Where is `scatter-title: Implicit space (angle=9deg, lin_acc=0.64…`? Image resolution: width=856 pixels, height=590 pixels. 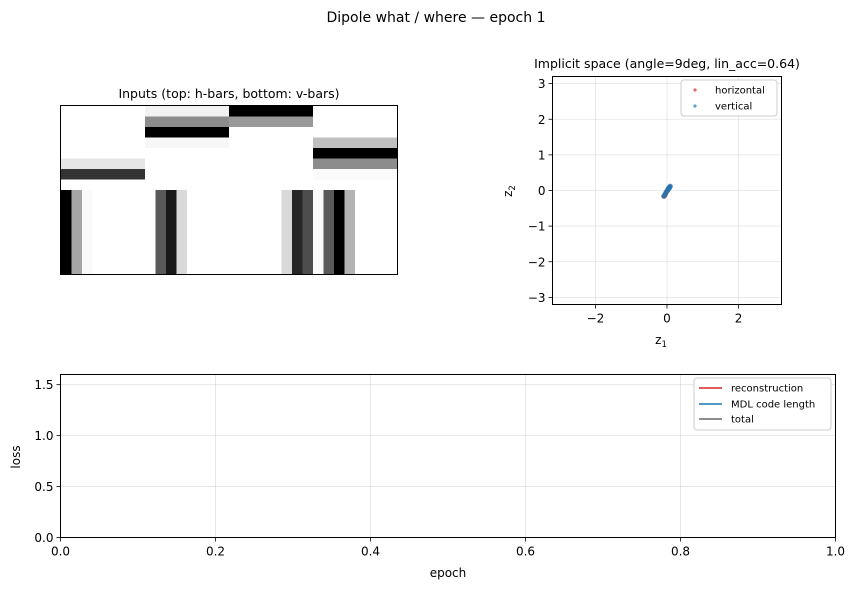 scatter-title: Implicit space (angle=9deg, lin_acc=0.64… is located at coordinates (667, 63).